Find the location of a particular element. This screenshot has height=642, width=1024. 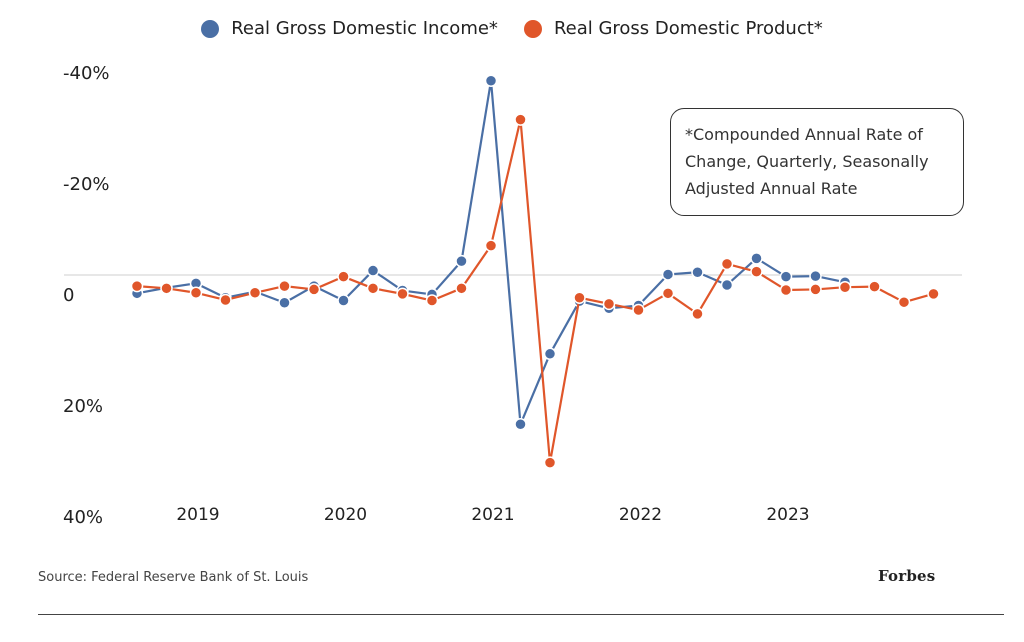

x-tick-label: 2021 is located at coordinates (492, 515).